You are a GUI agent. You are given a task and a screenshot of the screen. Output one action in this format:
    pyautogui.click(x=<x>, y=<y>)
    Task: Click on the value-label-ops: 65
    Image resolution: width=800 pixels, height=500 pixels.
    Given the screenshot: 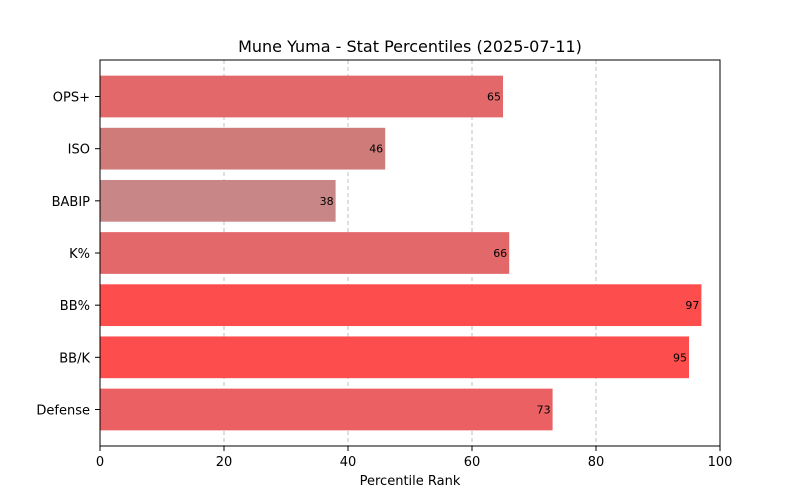 What is the action you would take?
    pyautogui.click(x=494, y=97)
    